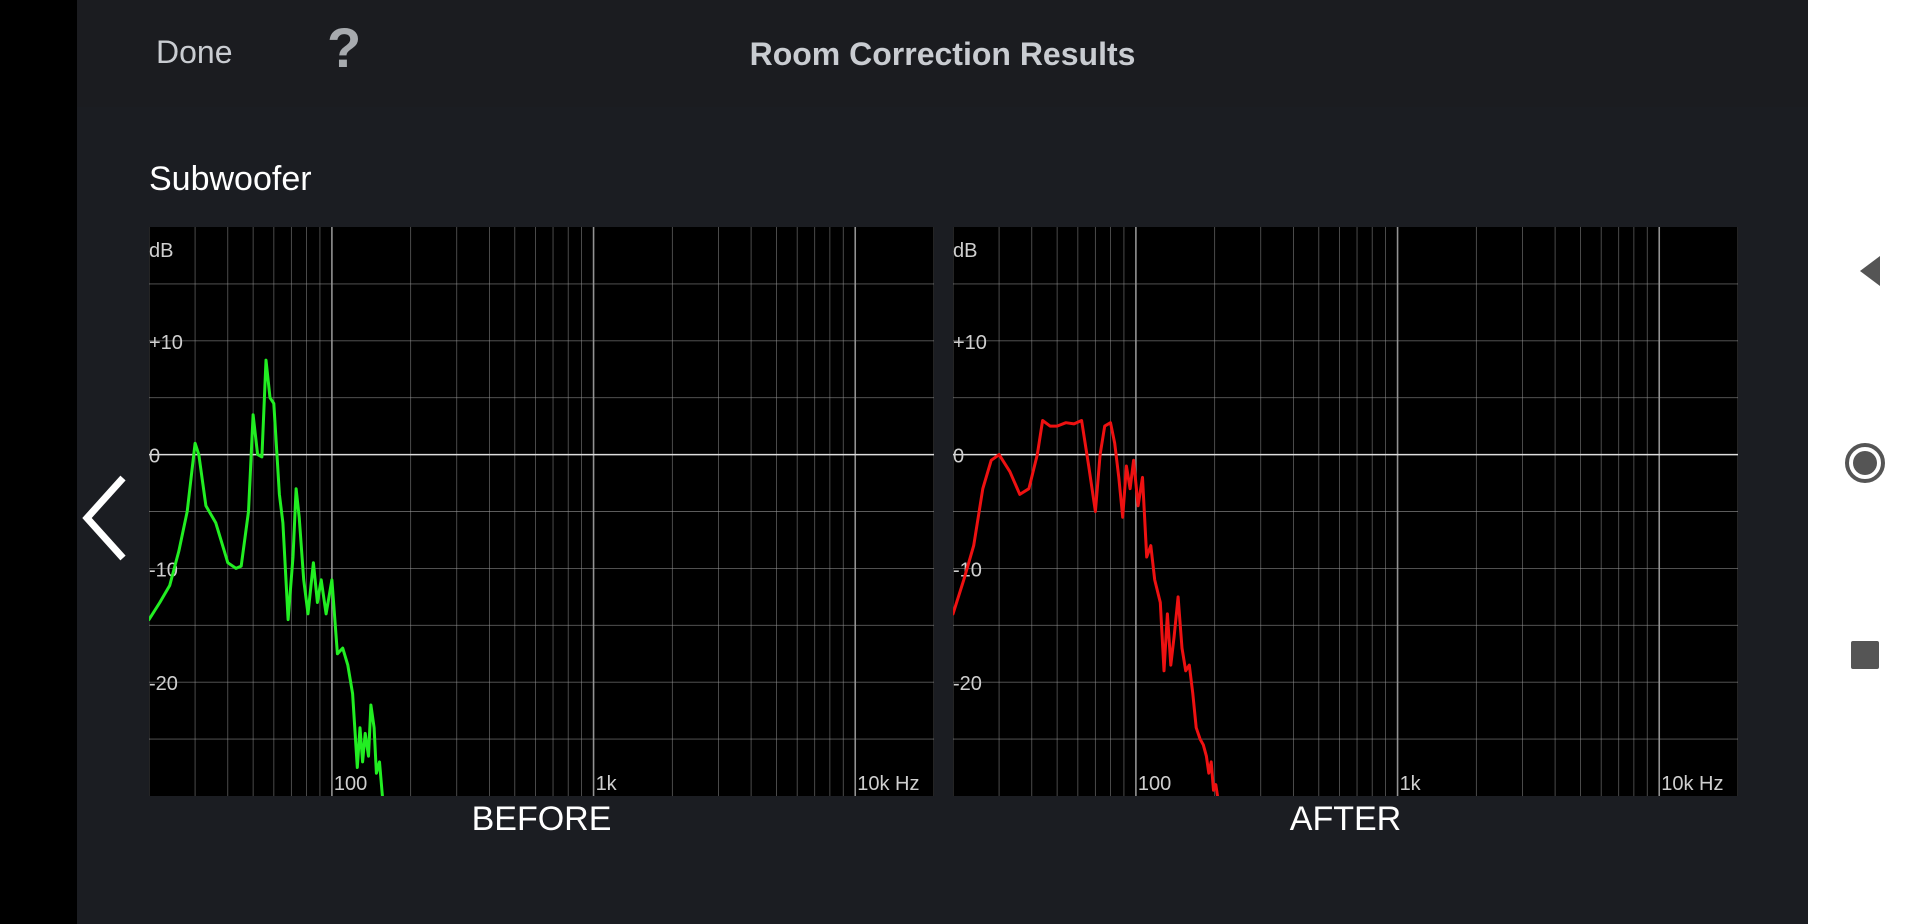 This screenshot has height=924, width=1920. What do you see at coordinates (967, 684) in the screenshot?
I see `after-y-tick-label: -20` at bounding box center [967, 684].